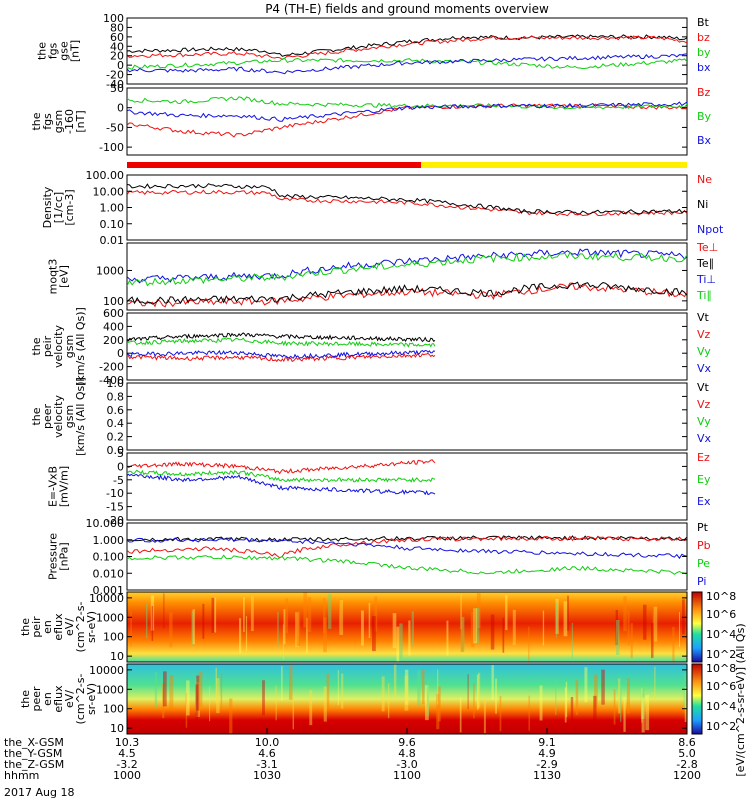 This screenshot has width=750, height=800. I want to click on y-tick-label: 1000, so click(110, 689).